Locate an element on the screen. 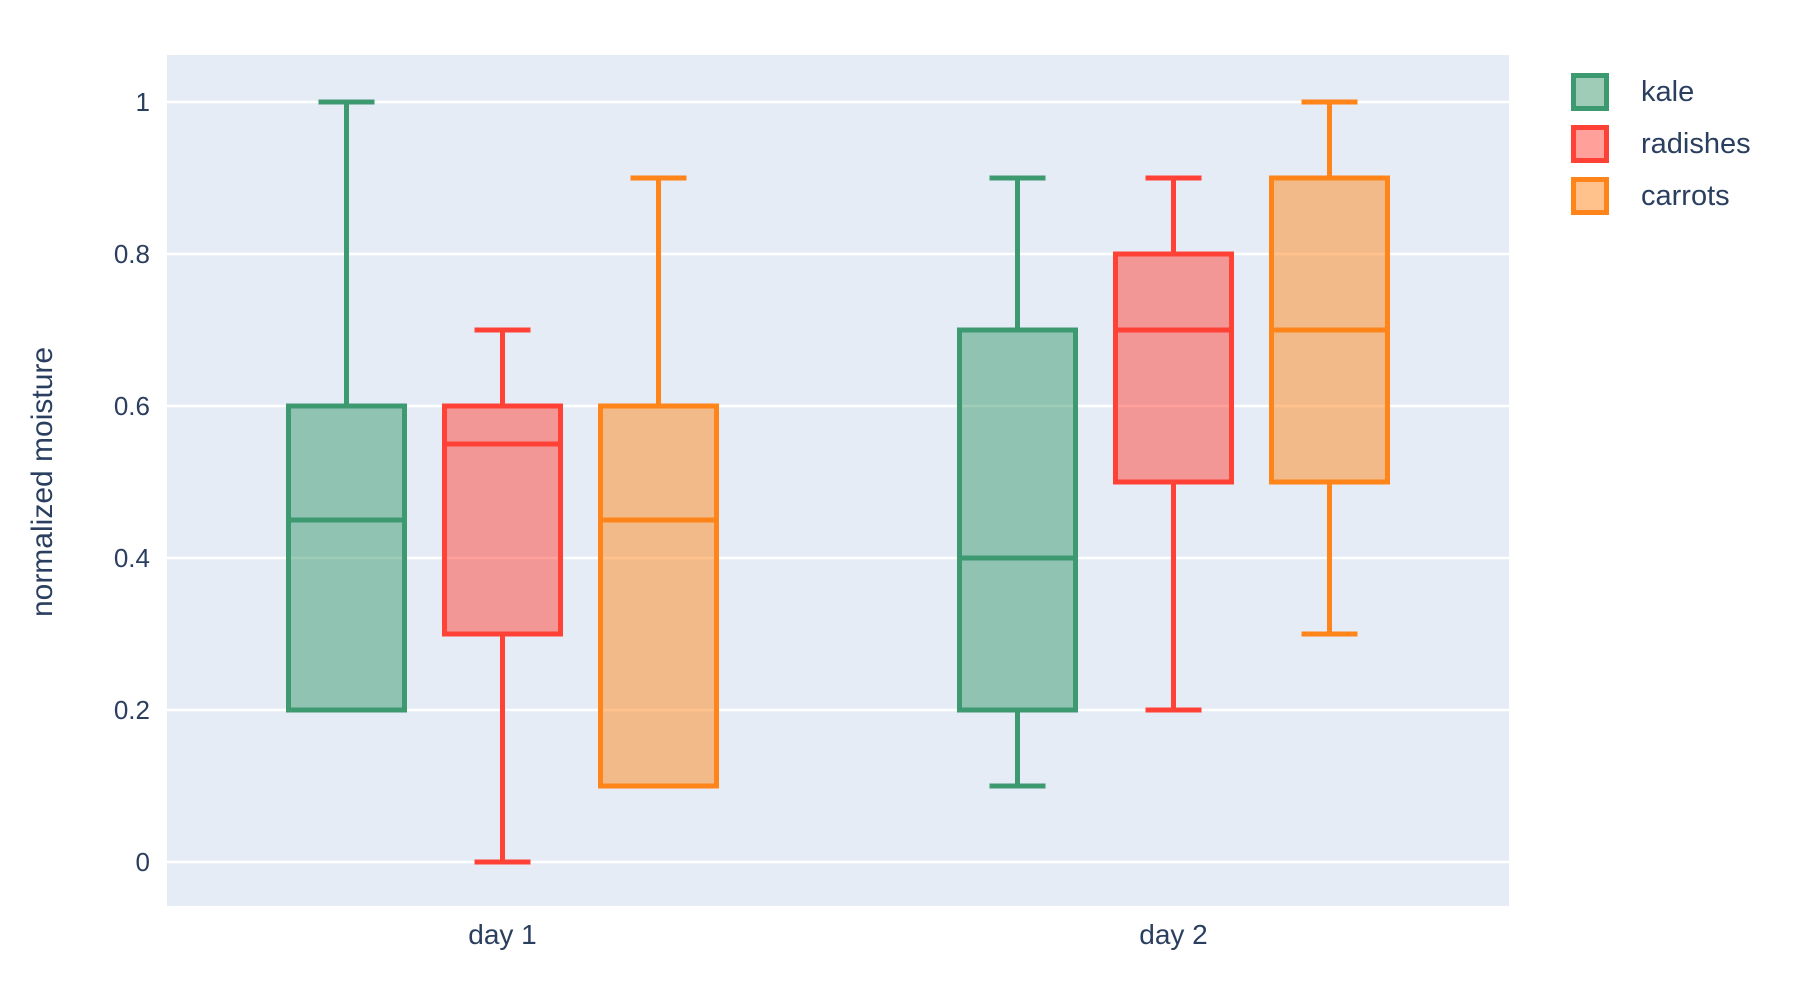 The height and width of the screenshot is (984, 1800). legend-label: carrots is located at coordinates (1685, 196).